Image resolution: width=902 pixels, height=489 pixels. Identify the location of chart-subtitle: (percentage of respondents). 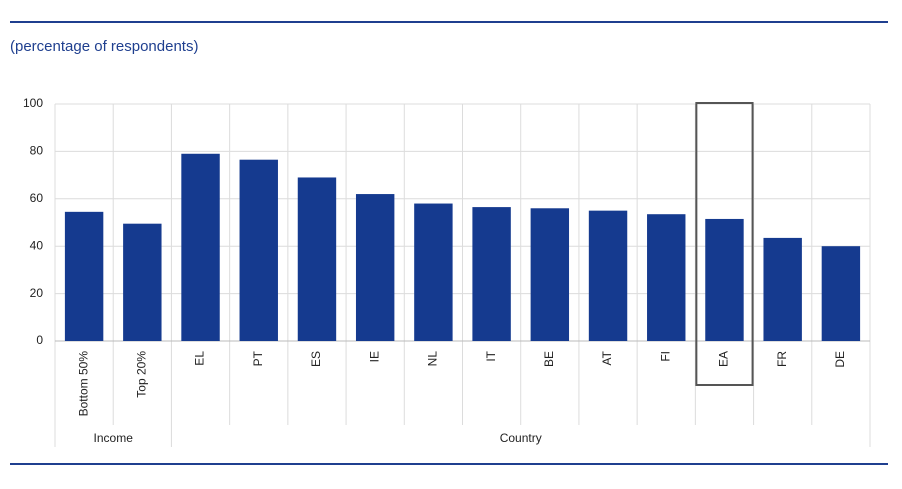
(104, 46).